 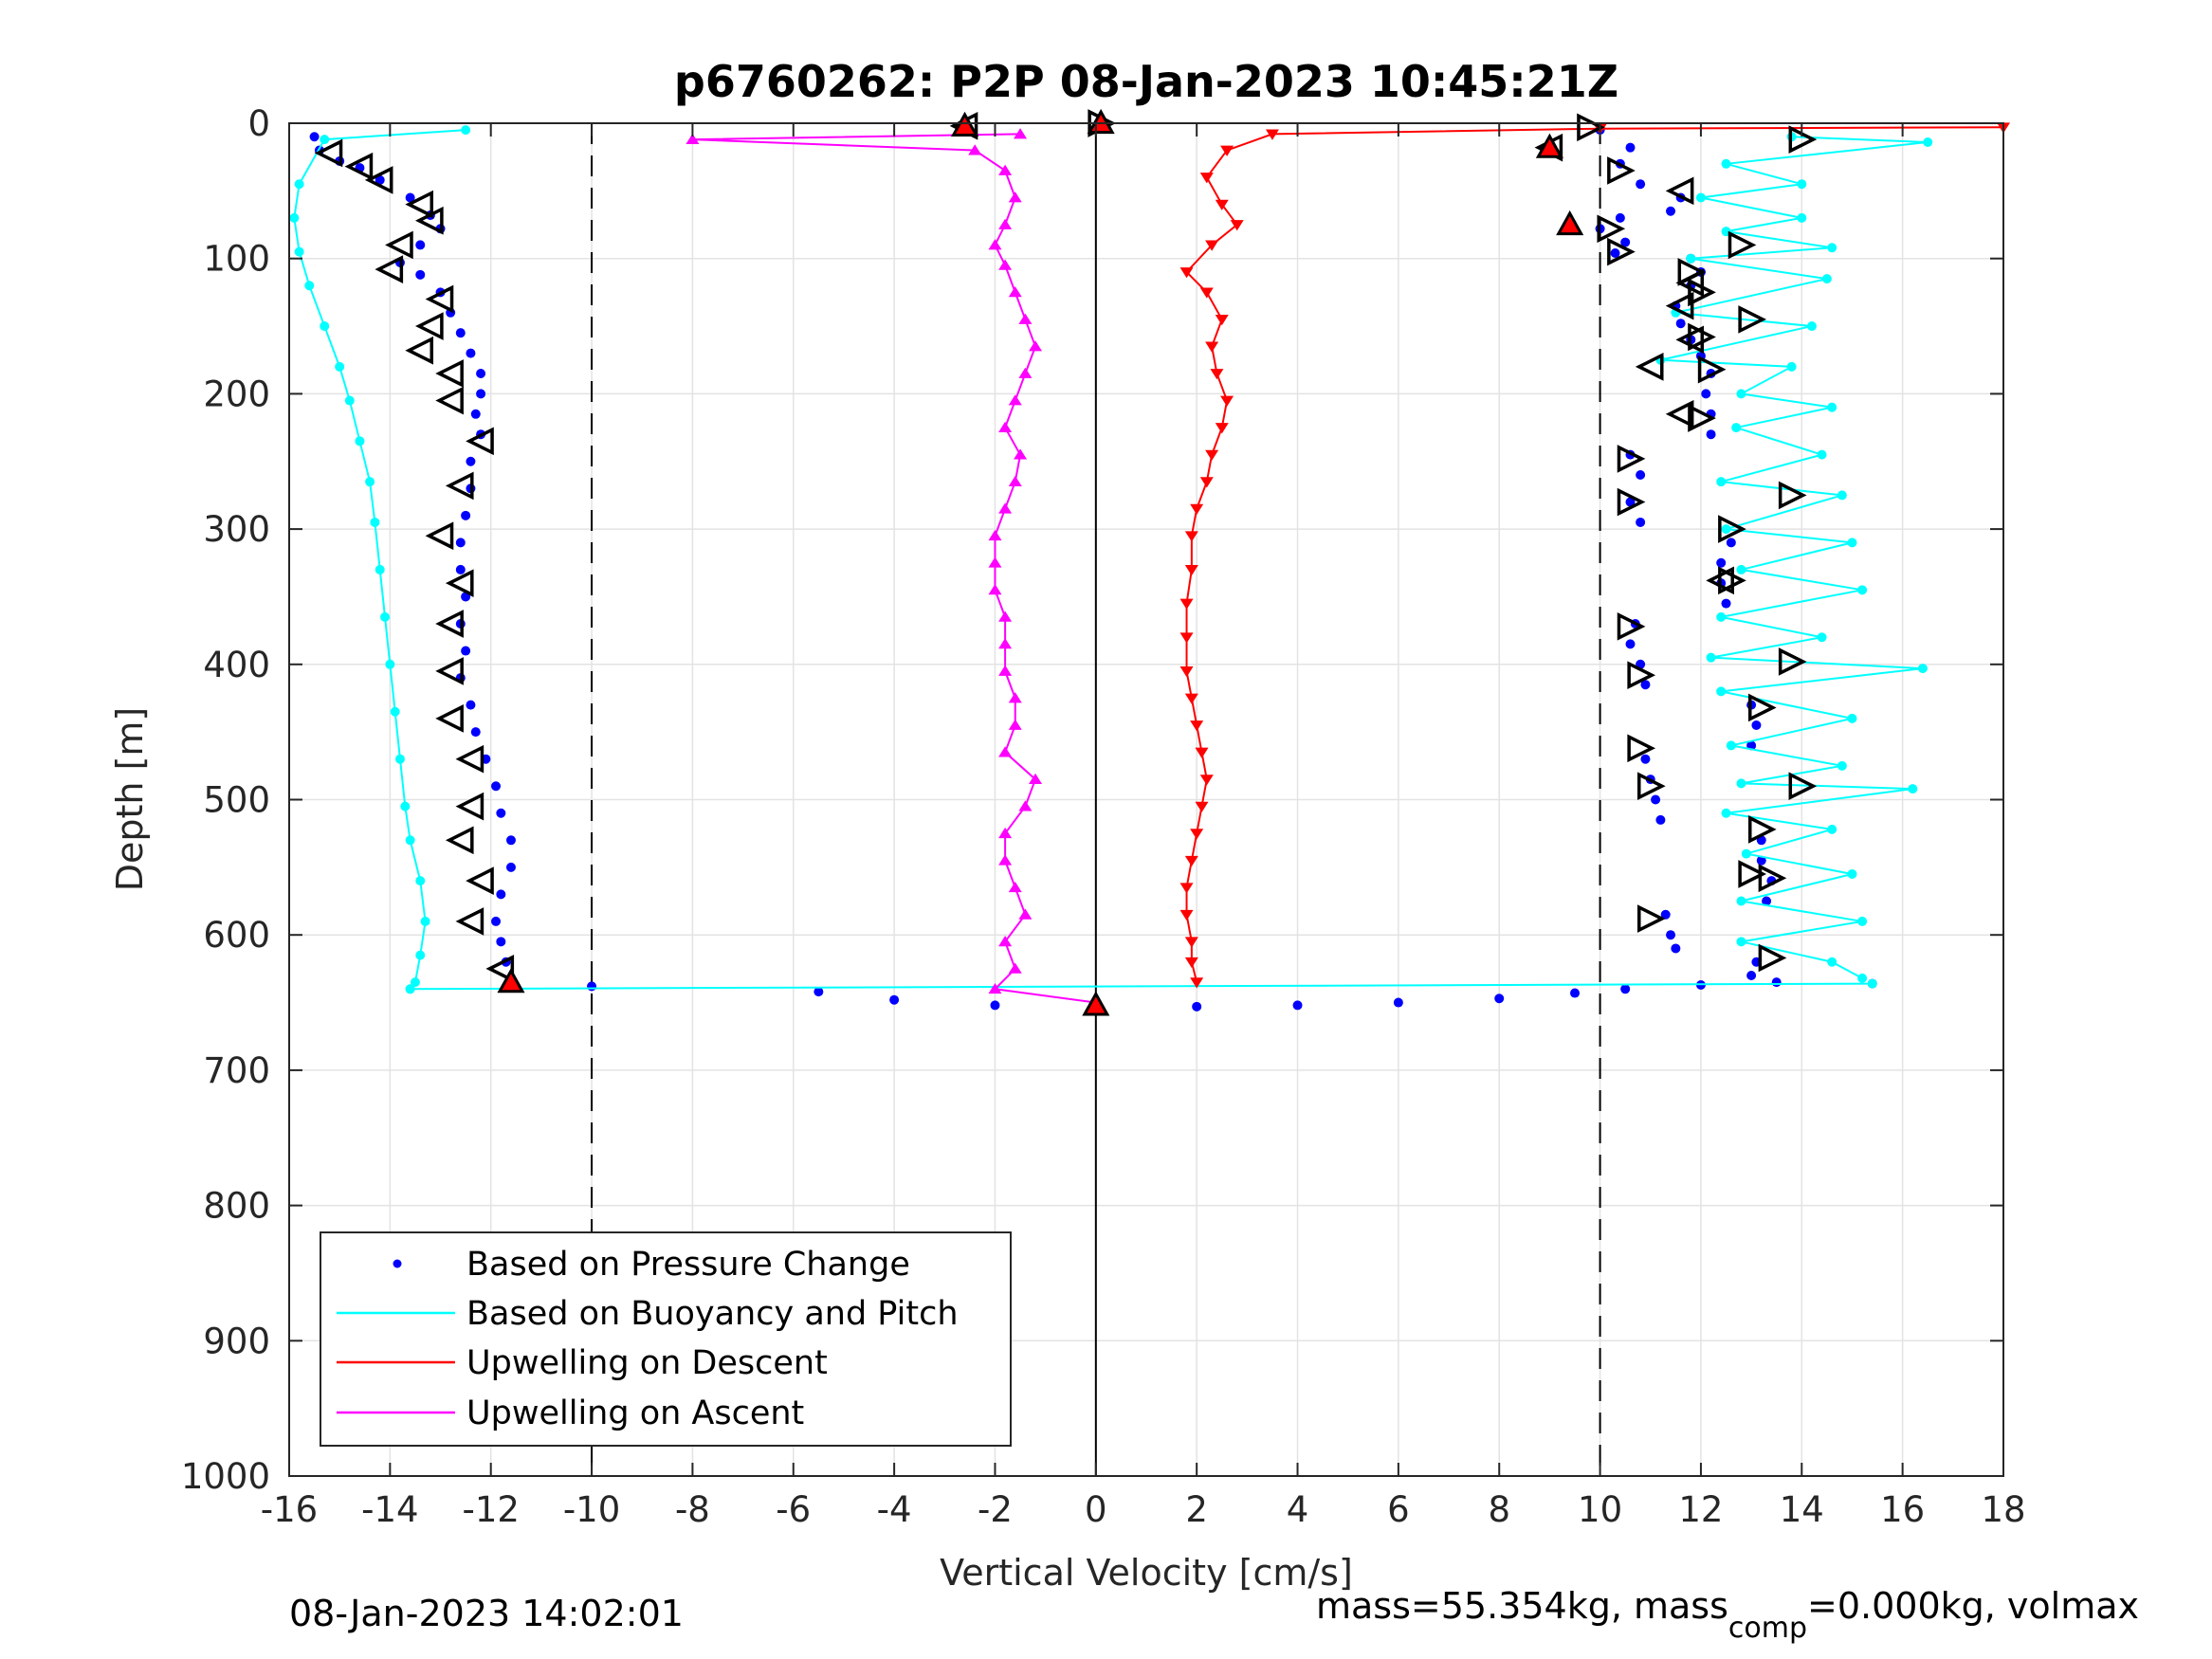 What do you see at coordinates (1802, 1509) in the screenshot?
I see `x-tick-label-15: 14` at bounding box center [1802, 1509].